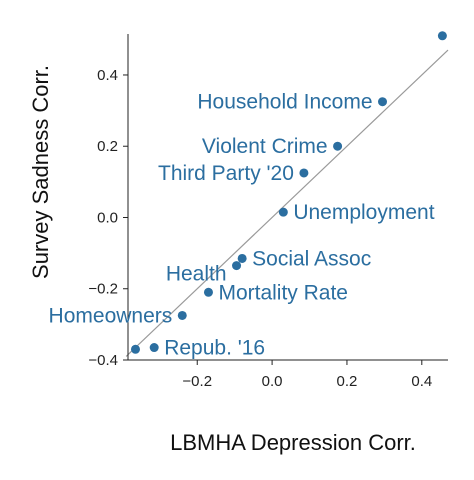 Image resolution: width=474 pixels, height=480 pixels. I want to click on x-axis-title: LBMHA Depression Corr., so click(293, 442).